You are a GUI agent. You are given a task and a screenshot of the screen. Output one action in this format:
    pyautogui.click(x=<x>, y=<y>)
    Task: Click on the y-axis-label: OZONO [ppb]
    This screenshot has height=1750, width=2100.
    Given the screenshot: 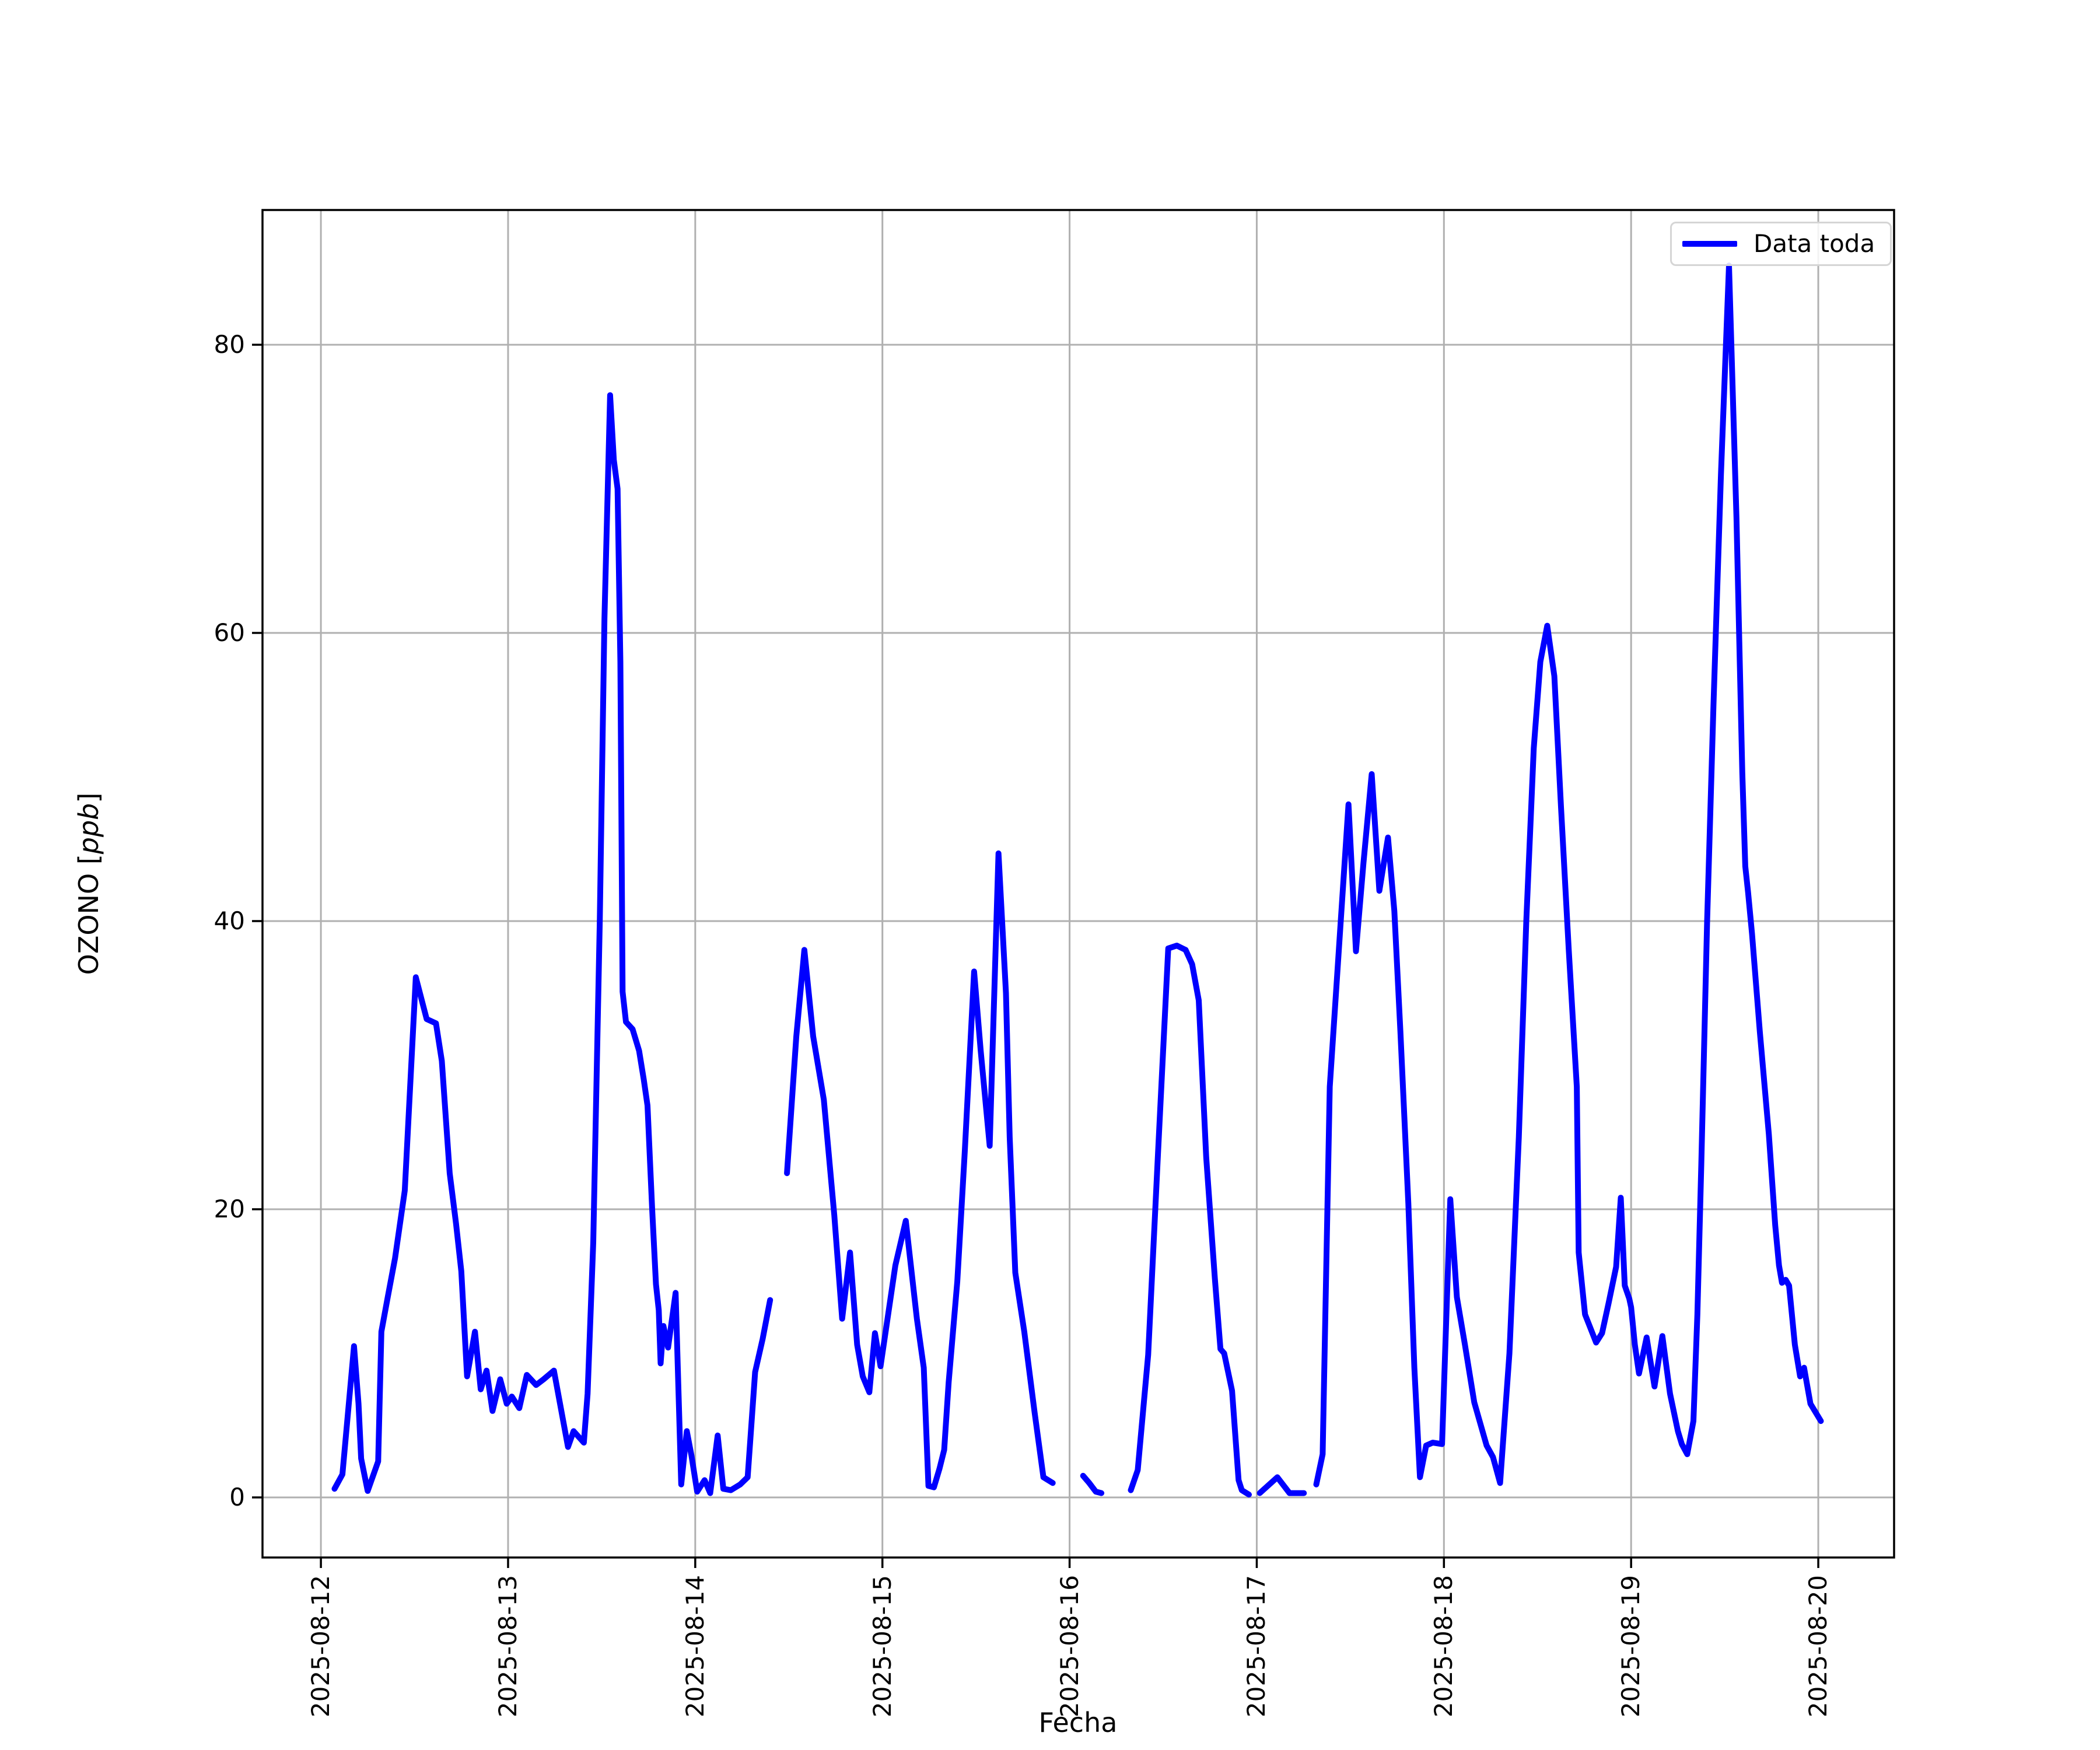 What is the action you would take?
    pyautogui.click(x=88, y=883)
    